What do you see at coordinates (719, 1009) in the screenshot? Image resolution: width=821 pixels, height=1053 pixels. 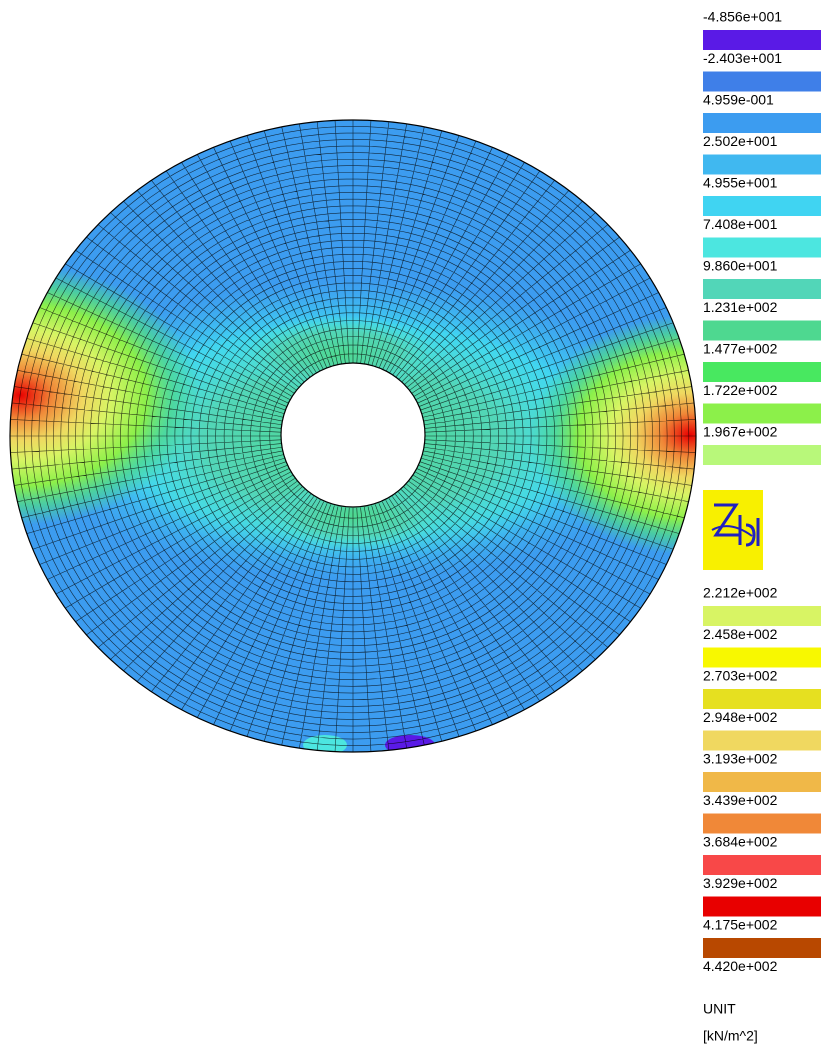 I see `unit-title: UNIT` at bounding box center [719, 1009].